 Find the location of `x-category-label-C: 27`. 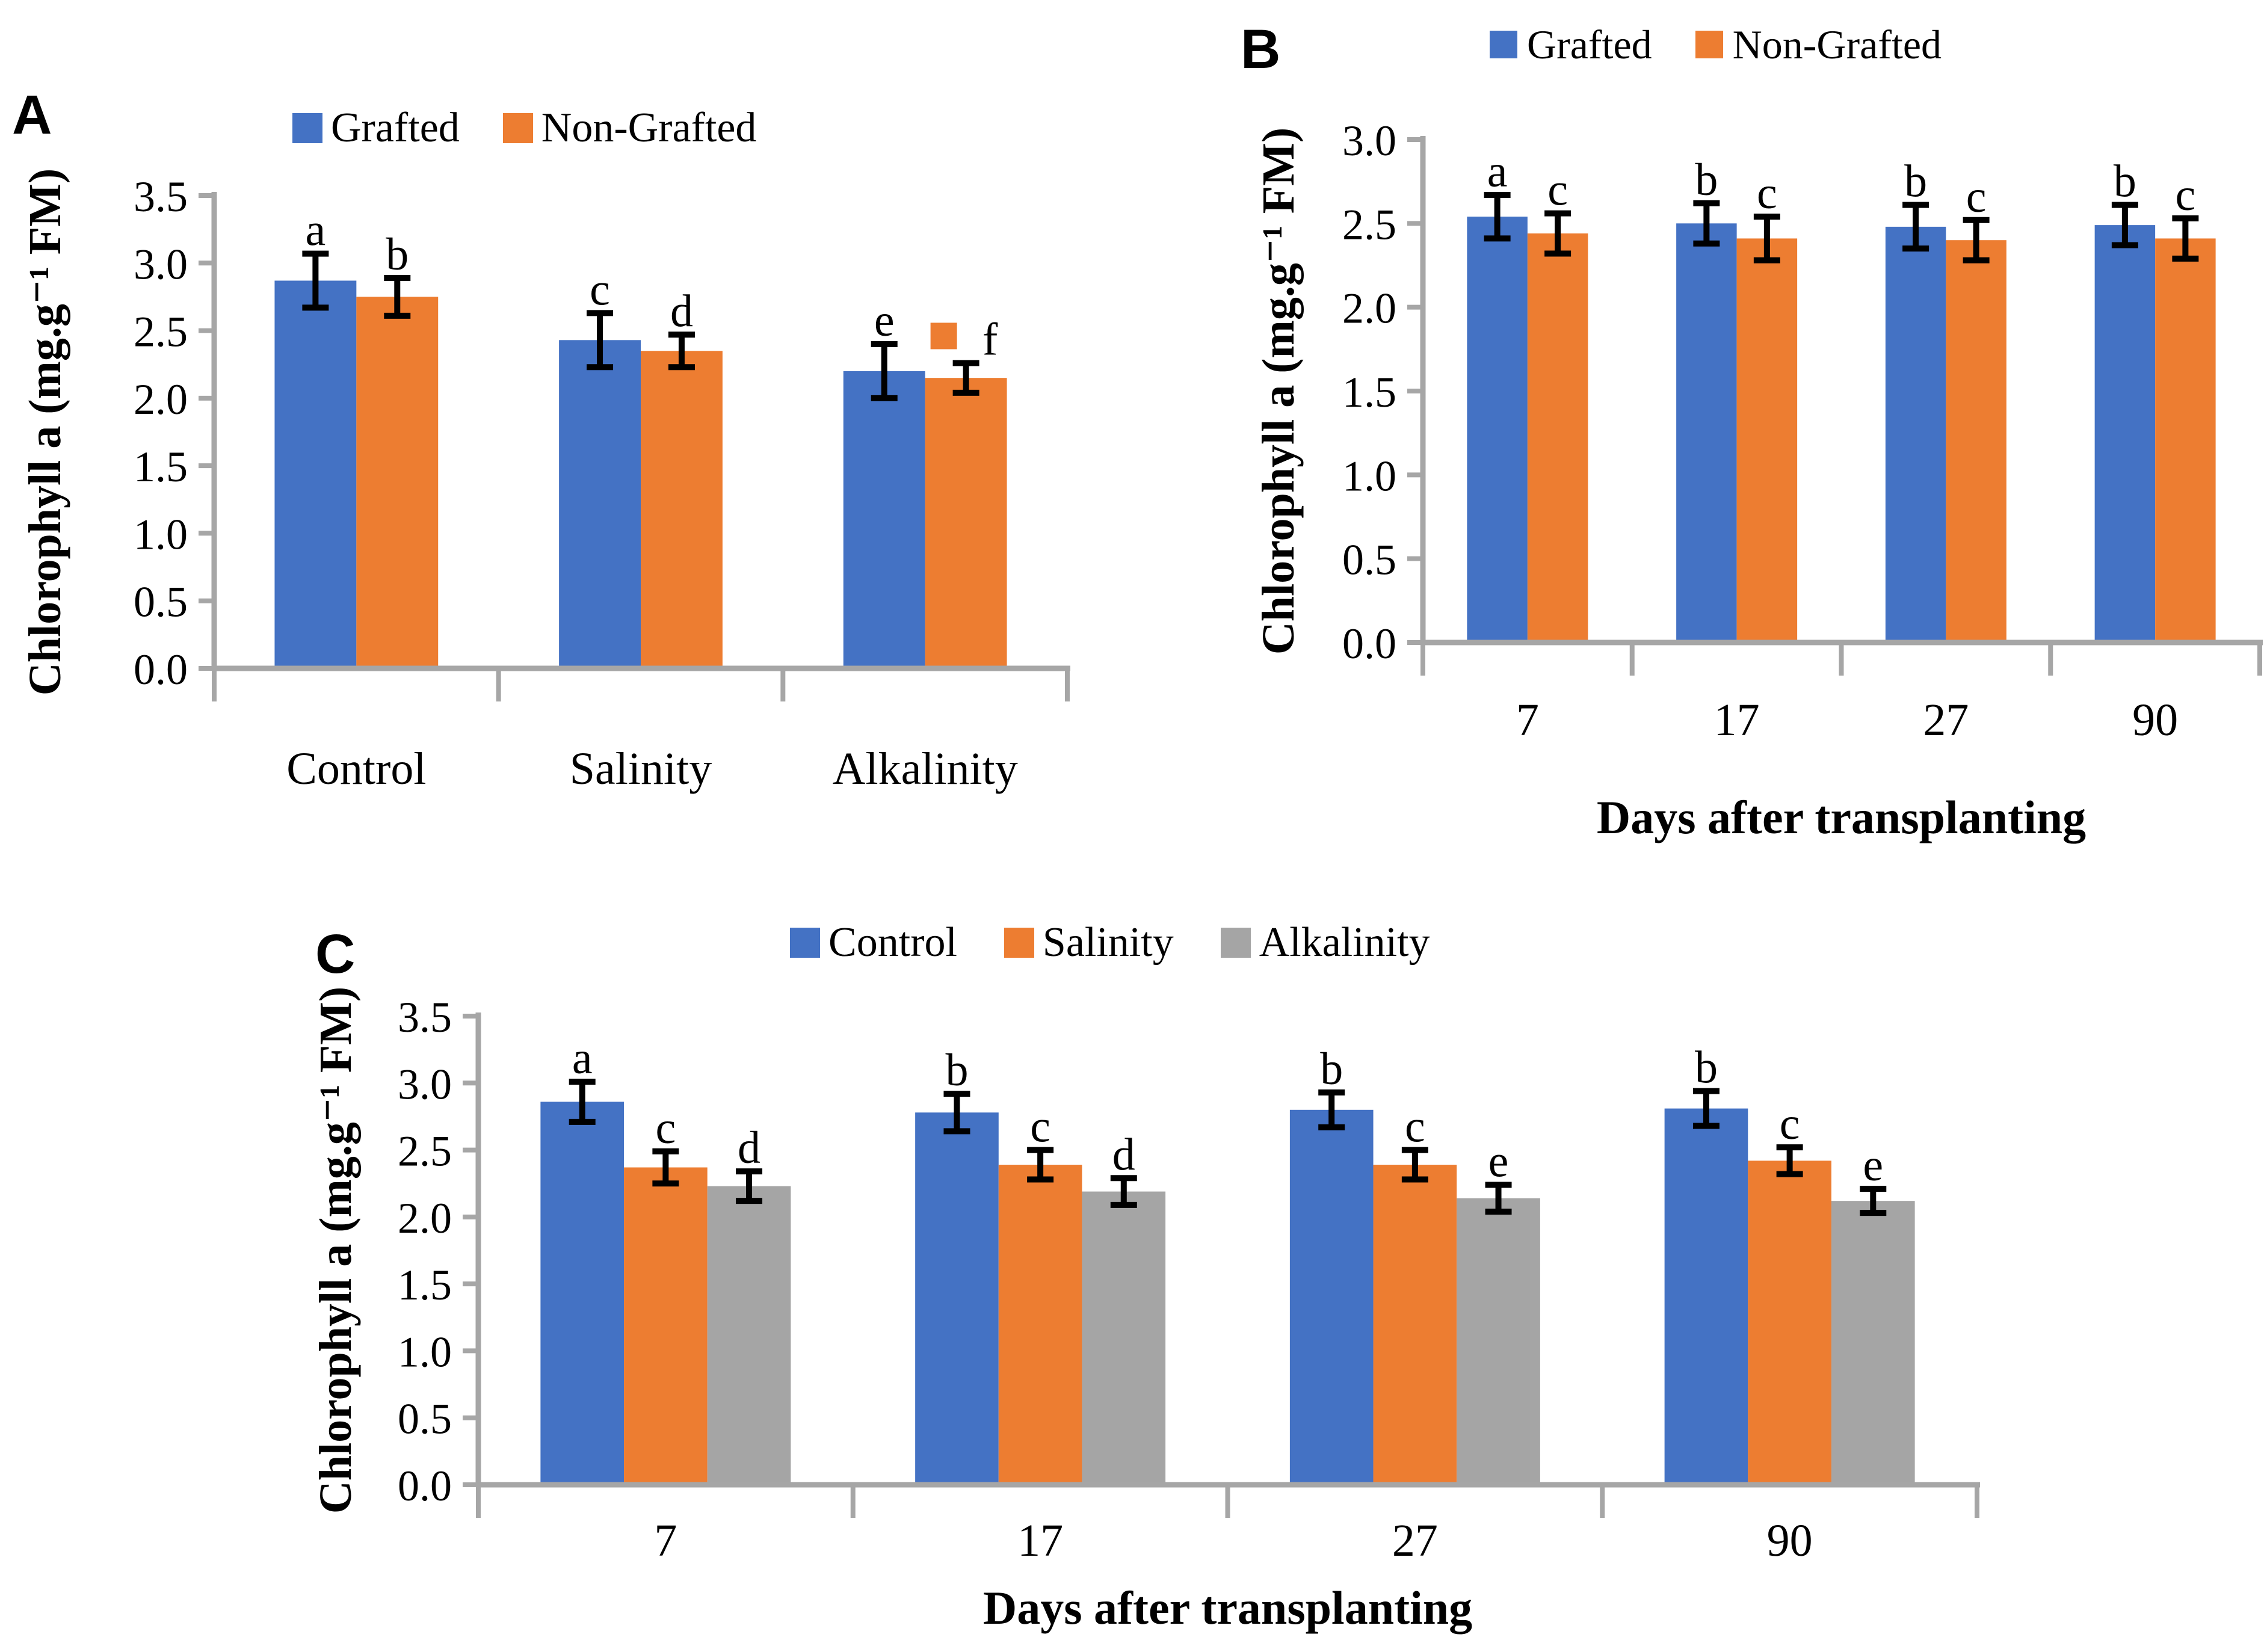

x-category-label-C: 27 is located at coordinates (1415, 1540).